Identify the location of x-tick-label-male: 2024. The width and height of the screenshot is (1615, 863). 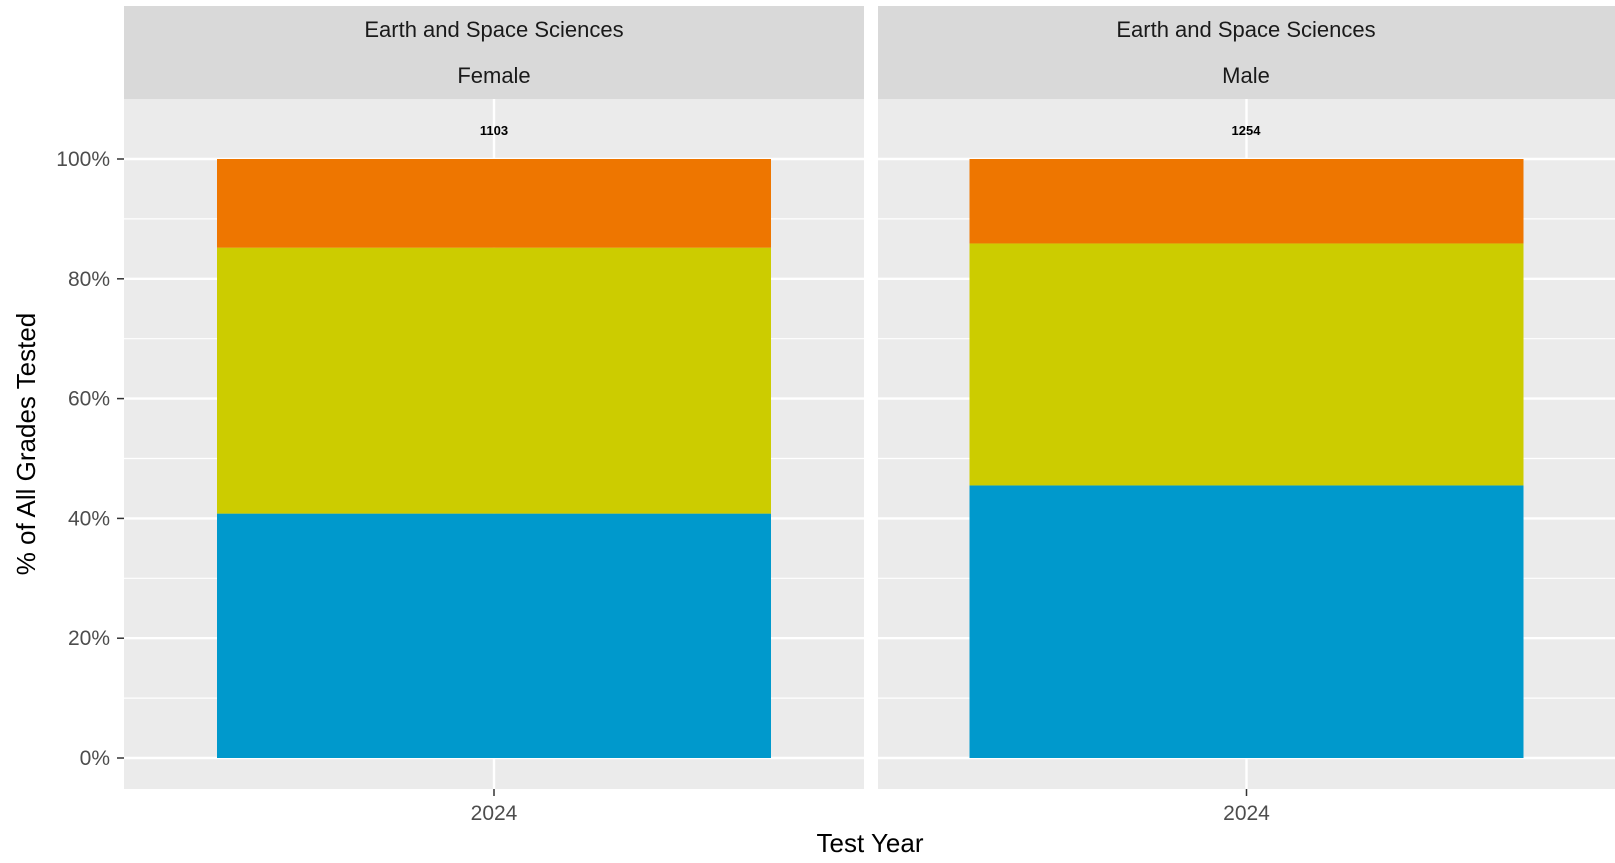
(1246, 813).